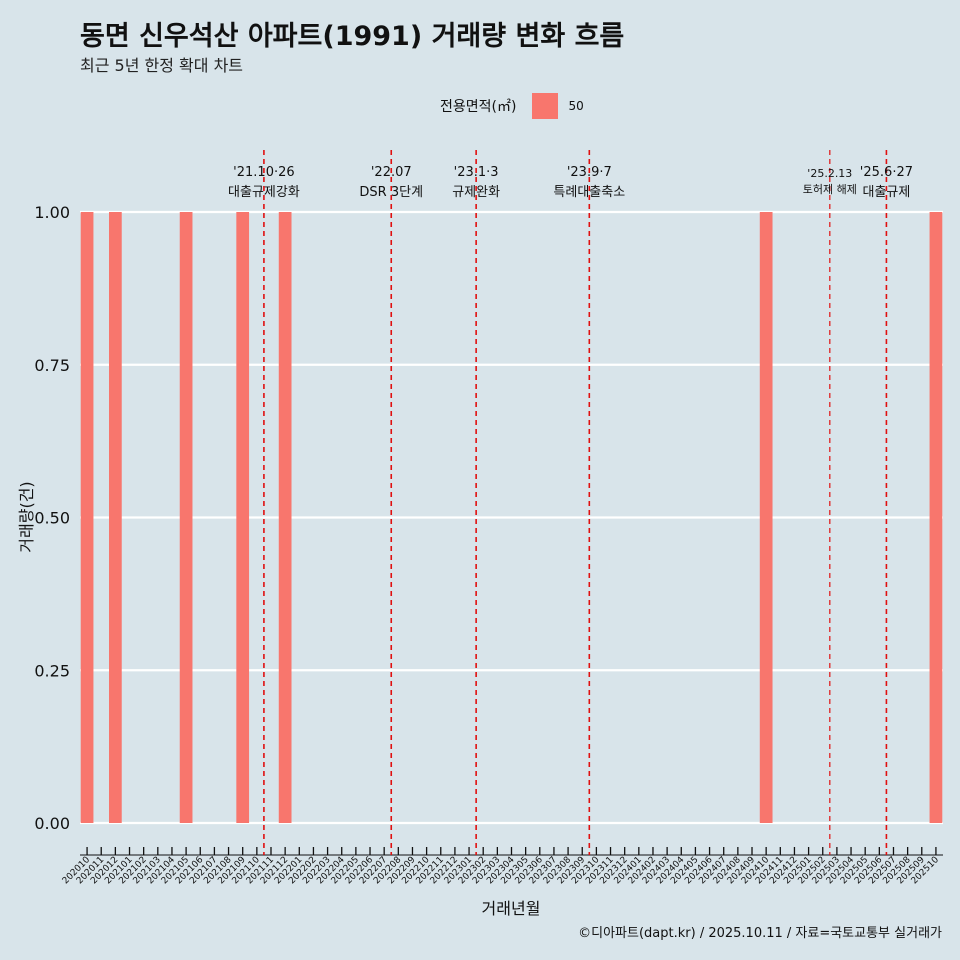 The image size is (960, 960). Describe the element at coordinates (26, 516) in the screenshot. I see `y-axis-title: 거래량(건)` at that location.